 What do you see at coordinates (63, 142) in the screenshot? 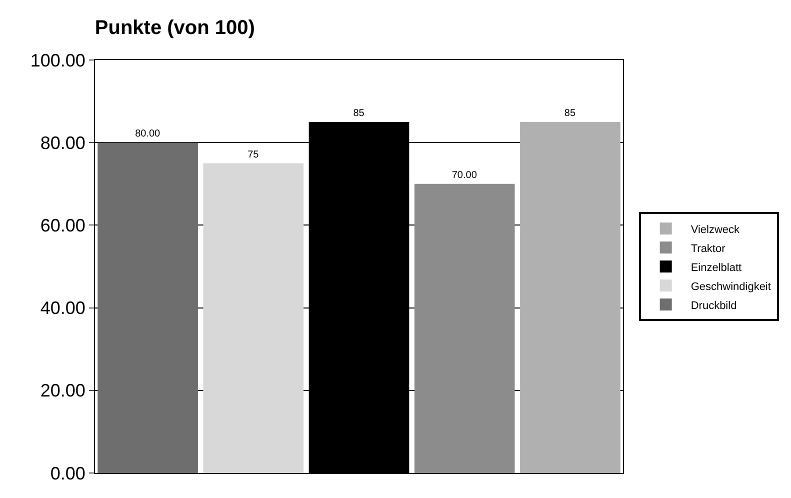
I see `y-tick-label: 80.00` at bounding box center [63, 142].